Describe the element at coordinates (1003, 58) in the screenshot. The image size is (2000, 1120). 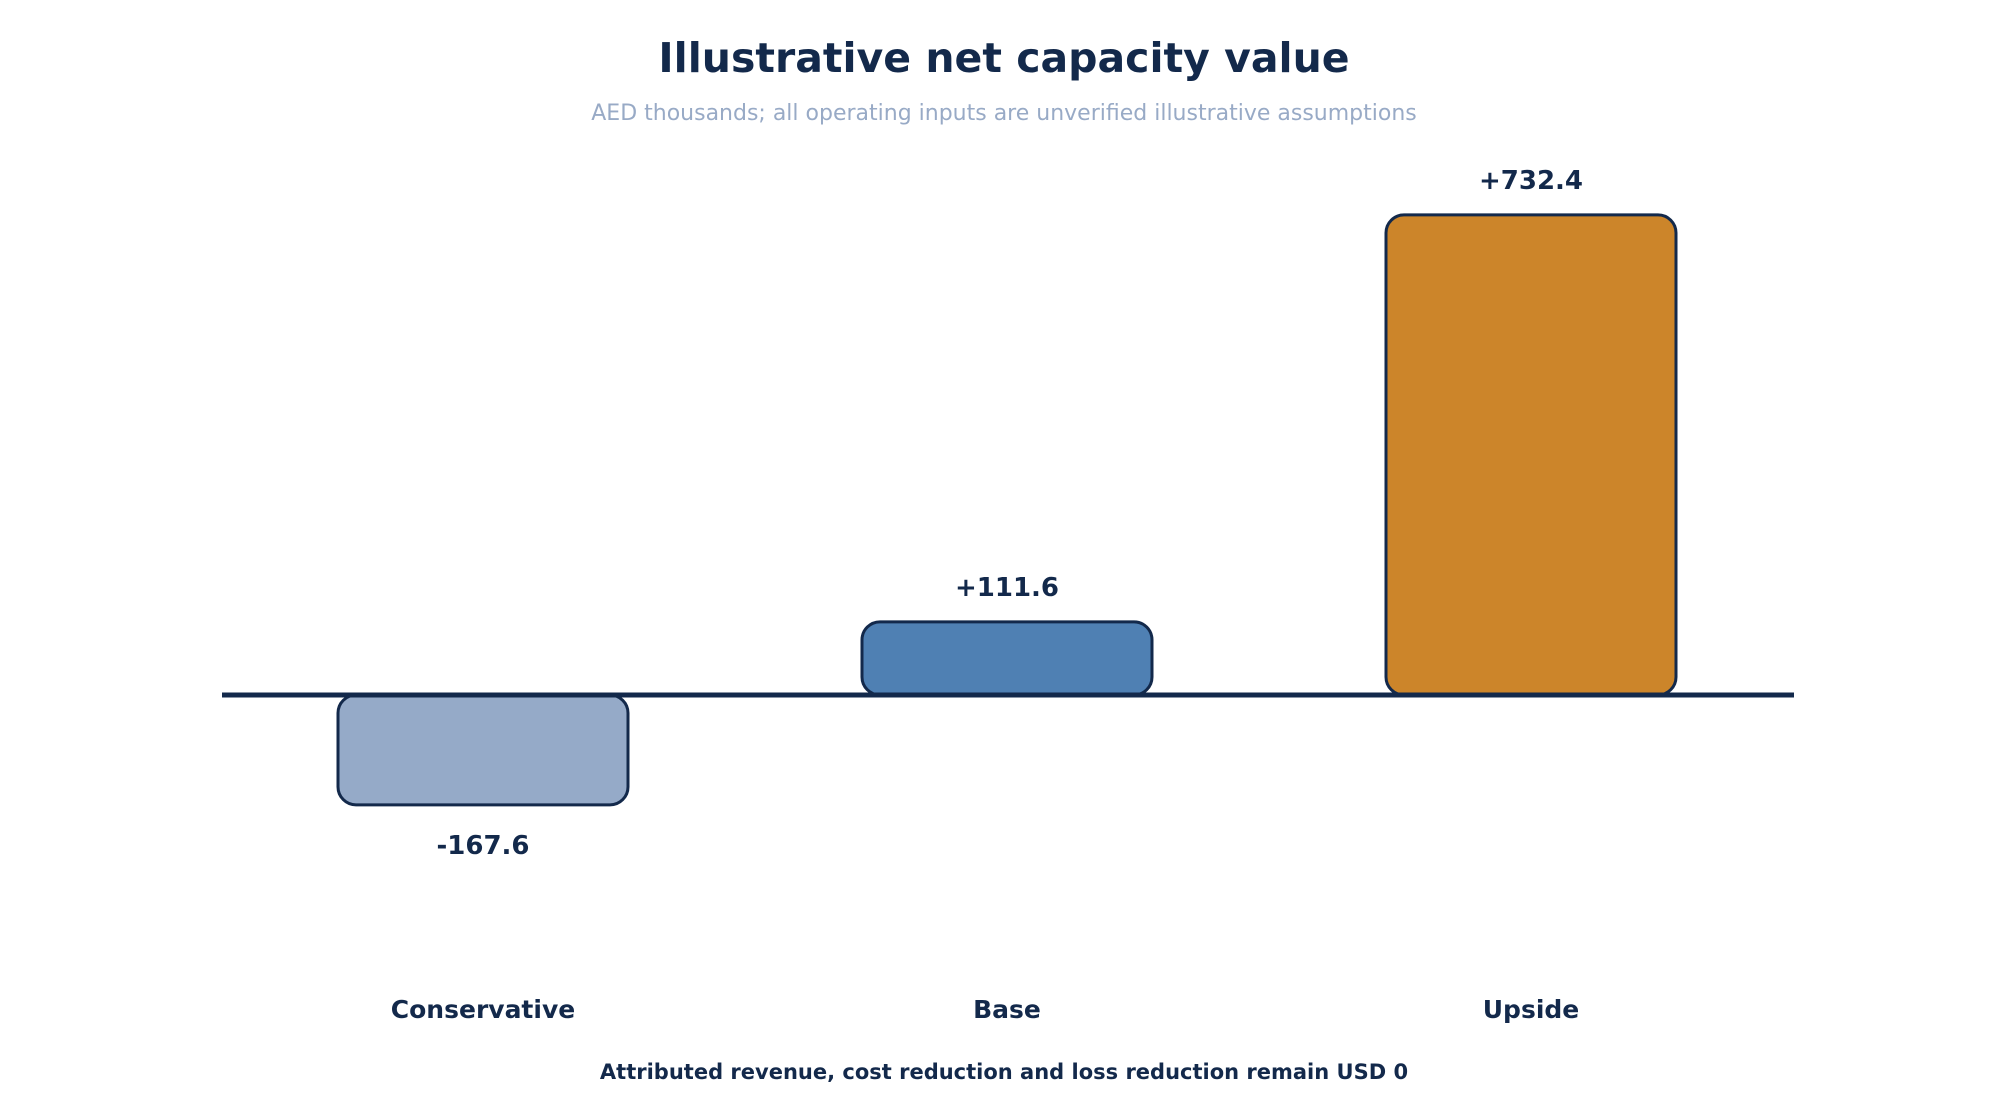
I see `chart-title: Illustrative net capacity value` at that location.